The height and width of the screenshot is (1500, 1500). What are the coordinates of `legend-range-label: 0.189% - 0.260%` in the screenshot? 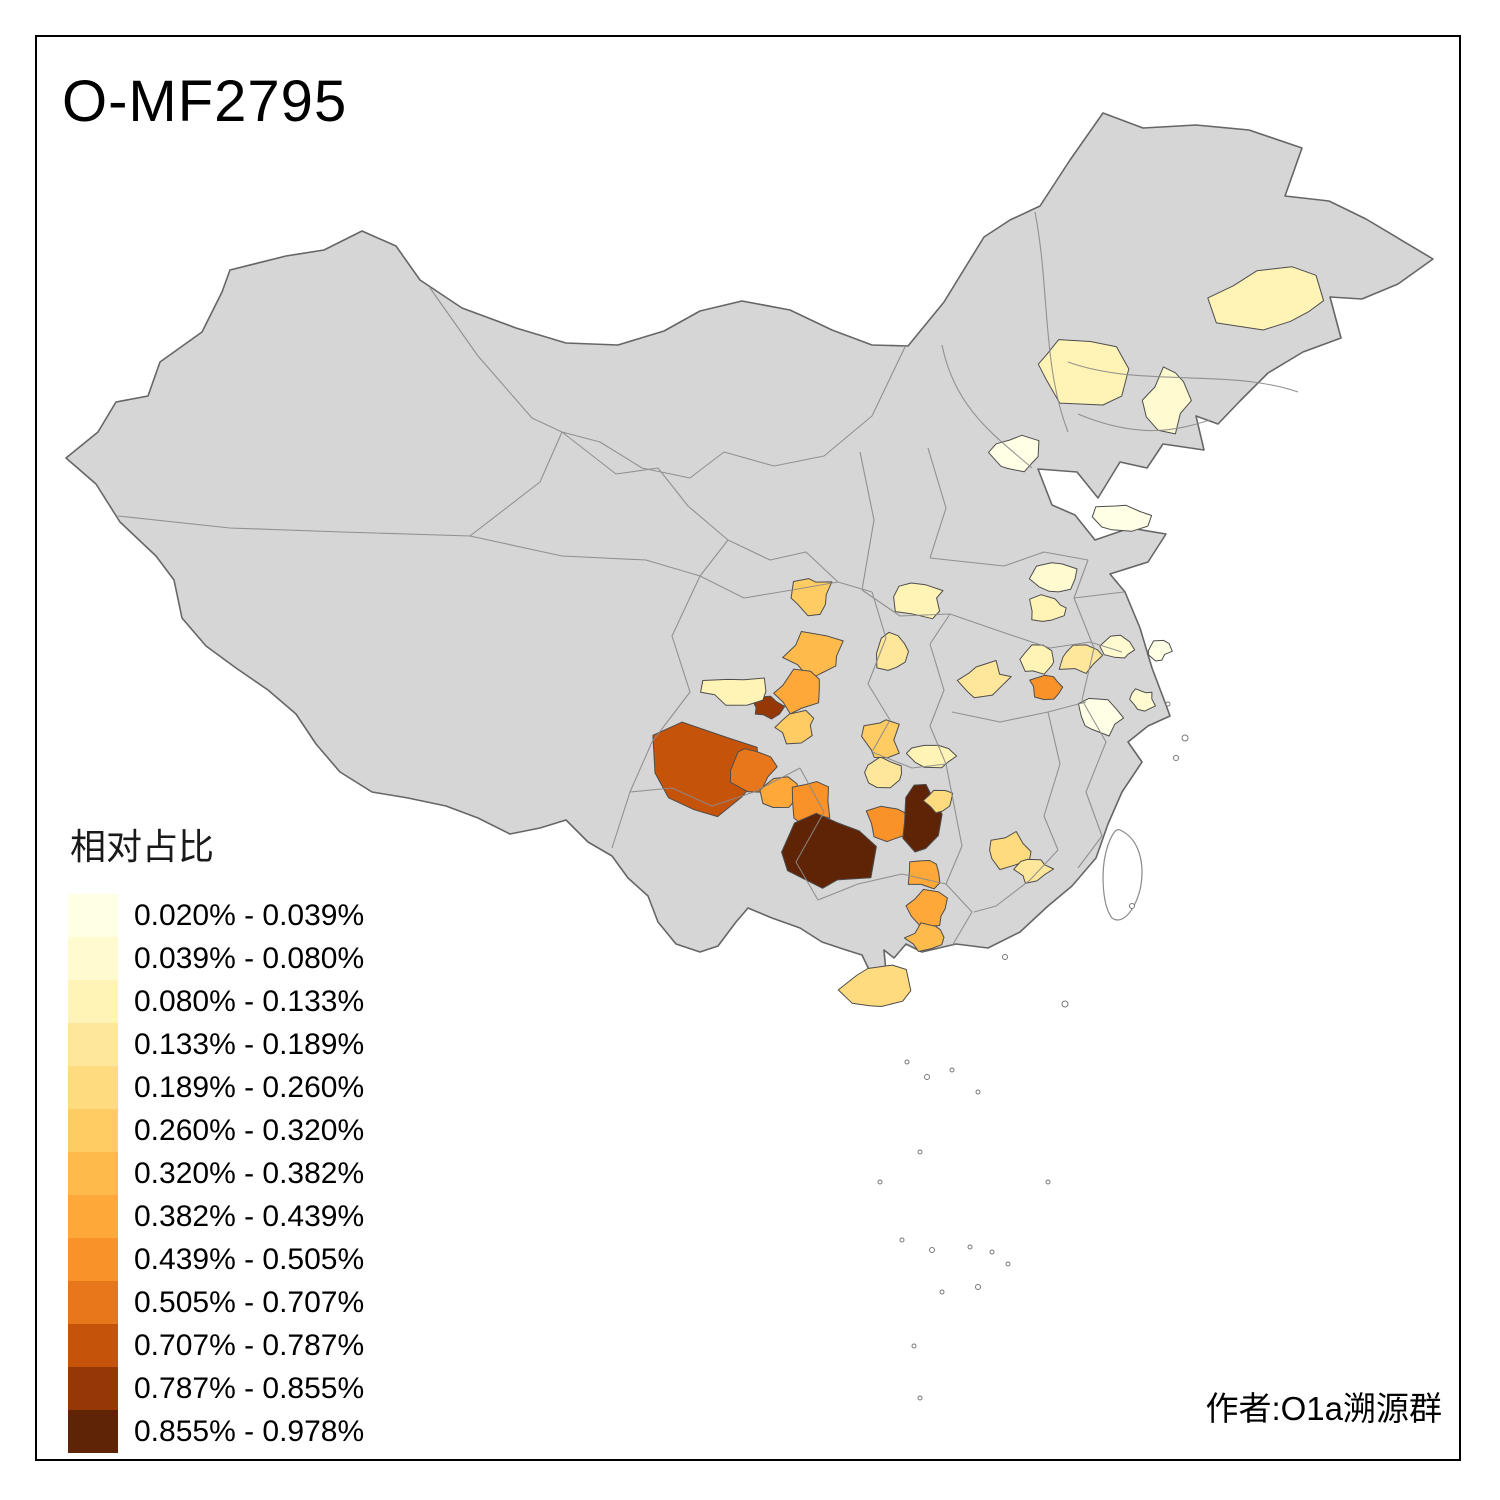 It's located at (249, 1087).